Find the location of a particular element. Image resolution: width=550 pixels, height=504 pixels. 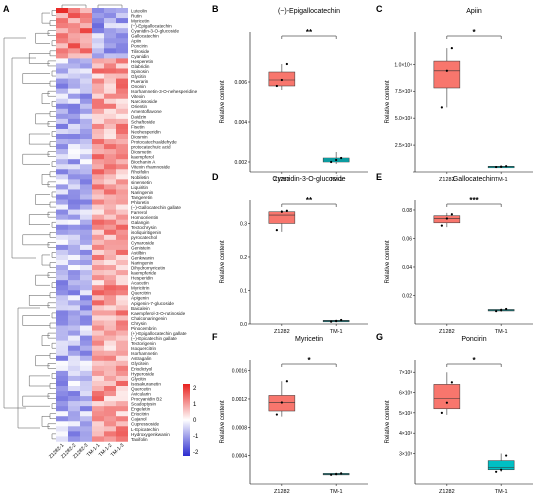

heatmap-row-label: Procyanidin B2 is located at coordinates (146, 399).